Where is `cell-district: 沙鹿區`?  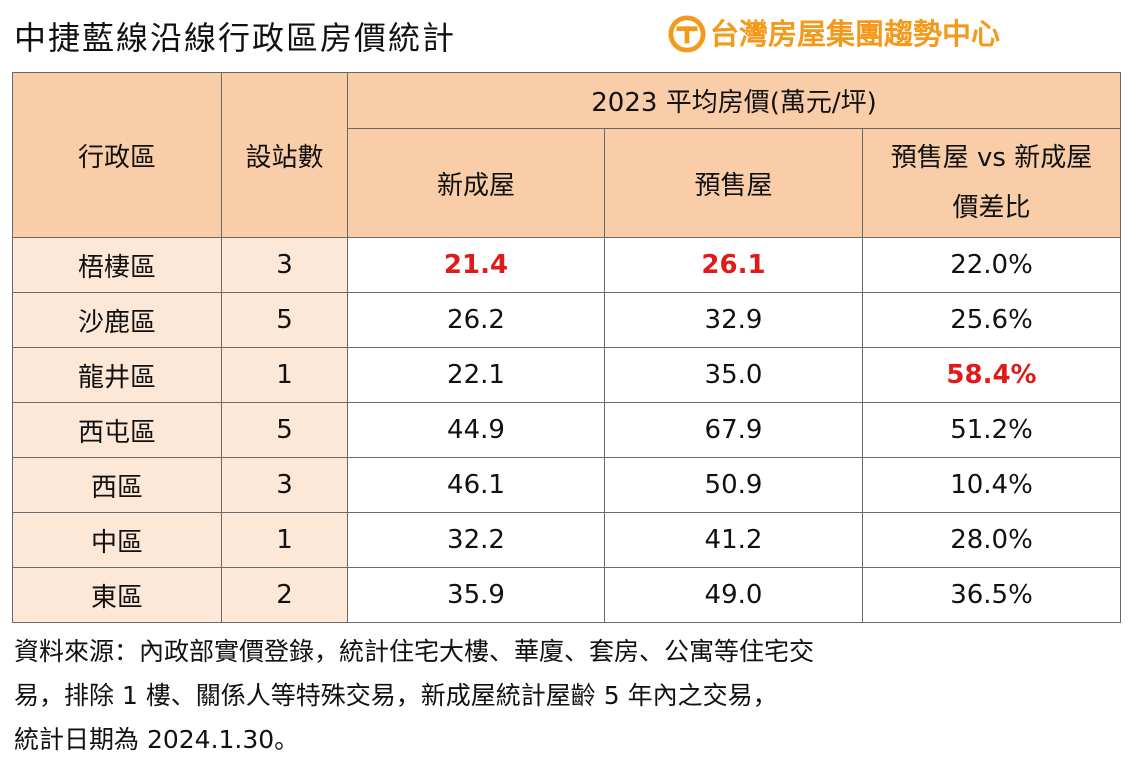
cell-district: 沙鹿區 is located at coordinates (117, 320).